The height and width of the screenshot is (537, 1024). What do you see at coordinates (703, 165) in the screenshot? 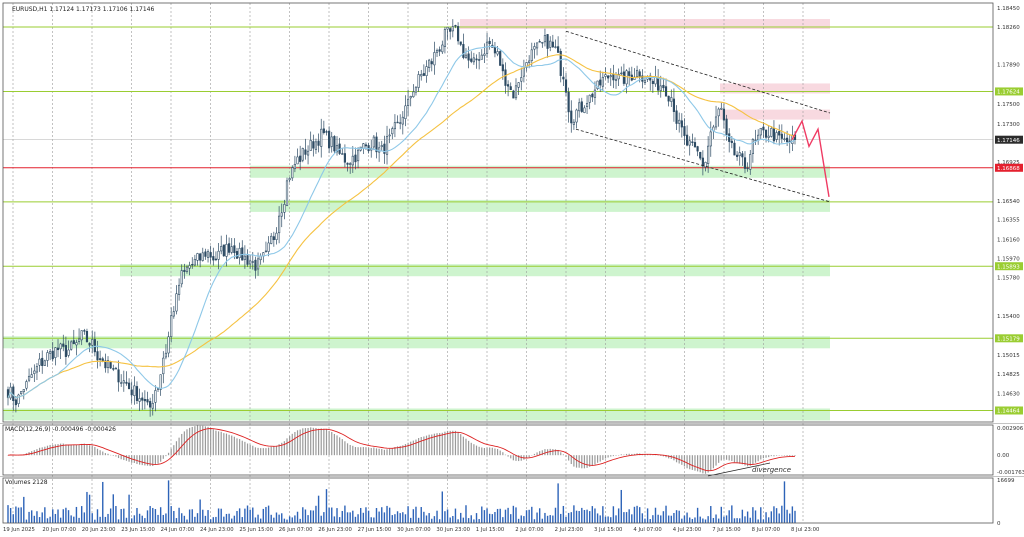
I see `channel-lower-line` at bounding box center [703, 165].